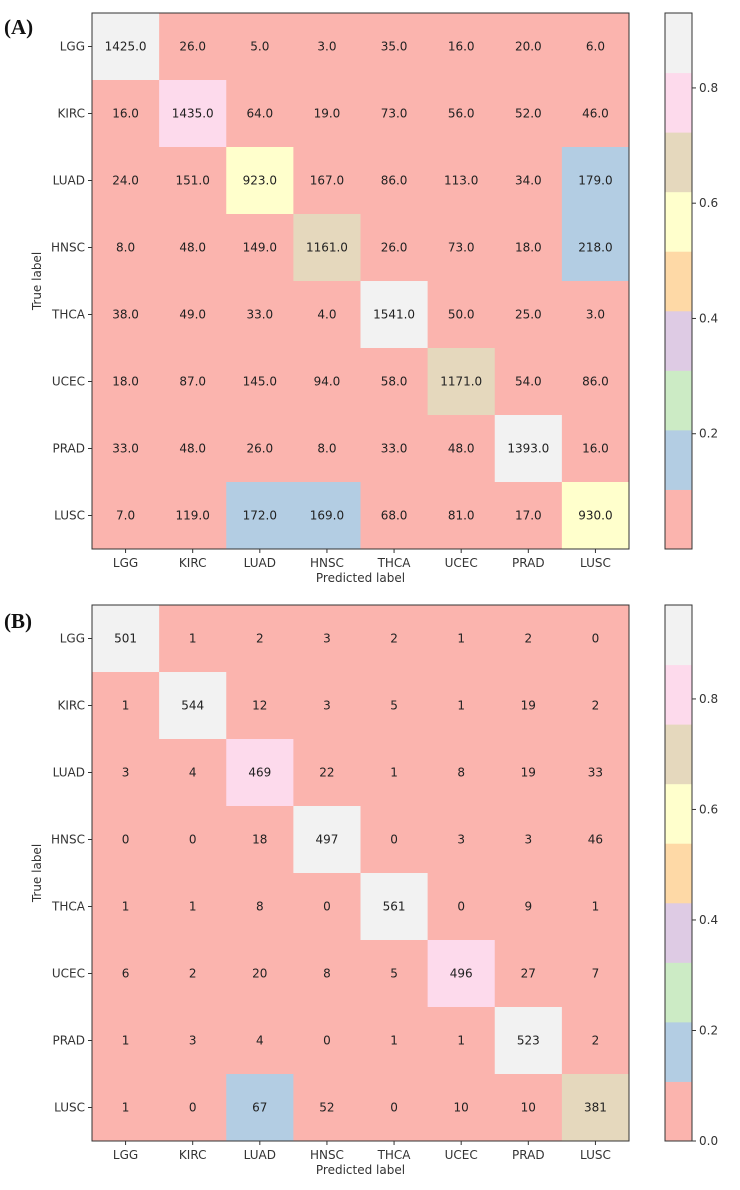  I want to click on x-tick-label: UCEC, so click(461, 1155).